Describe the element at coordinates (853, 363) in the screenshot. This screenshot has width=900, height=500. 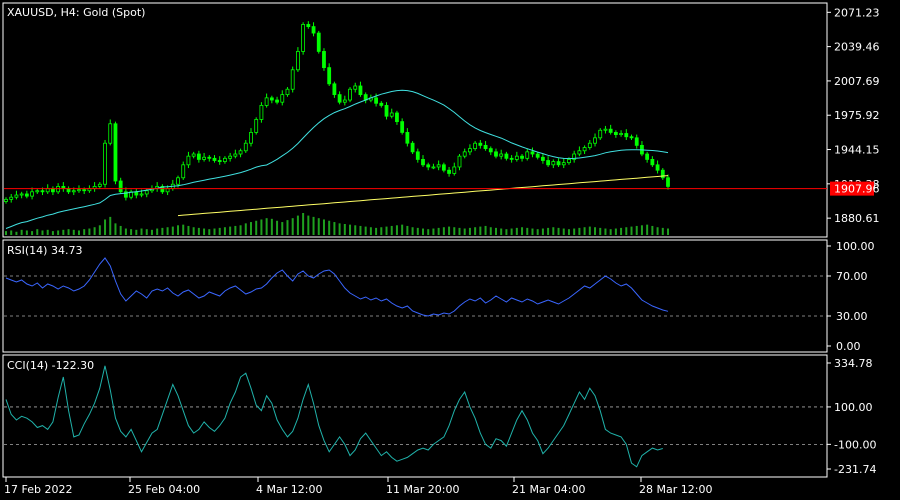
I see `cci-tick-label: 334.78` at that location.